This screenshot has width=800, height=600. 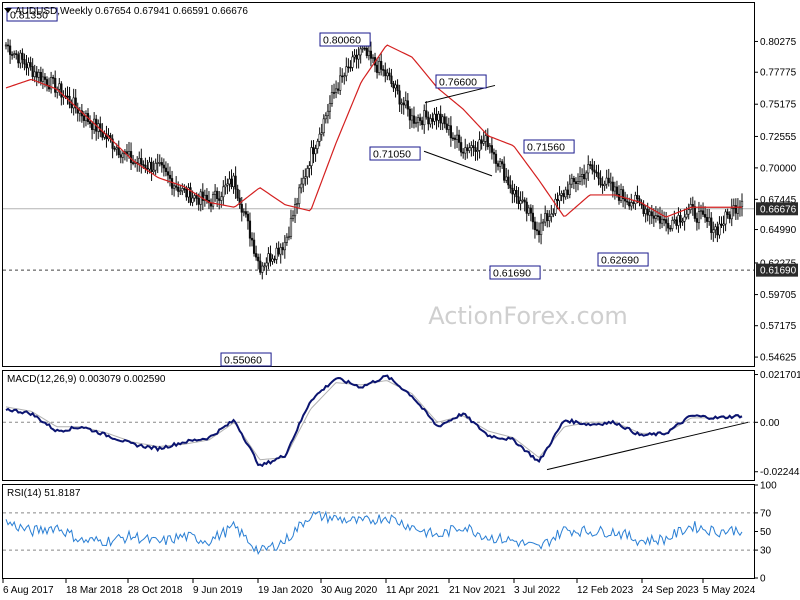 I want to click on x-tick-label: 18 Mar 2018, so click(x=94, y=590).